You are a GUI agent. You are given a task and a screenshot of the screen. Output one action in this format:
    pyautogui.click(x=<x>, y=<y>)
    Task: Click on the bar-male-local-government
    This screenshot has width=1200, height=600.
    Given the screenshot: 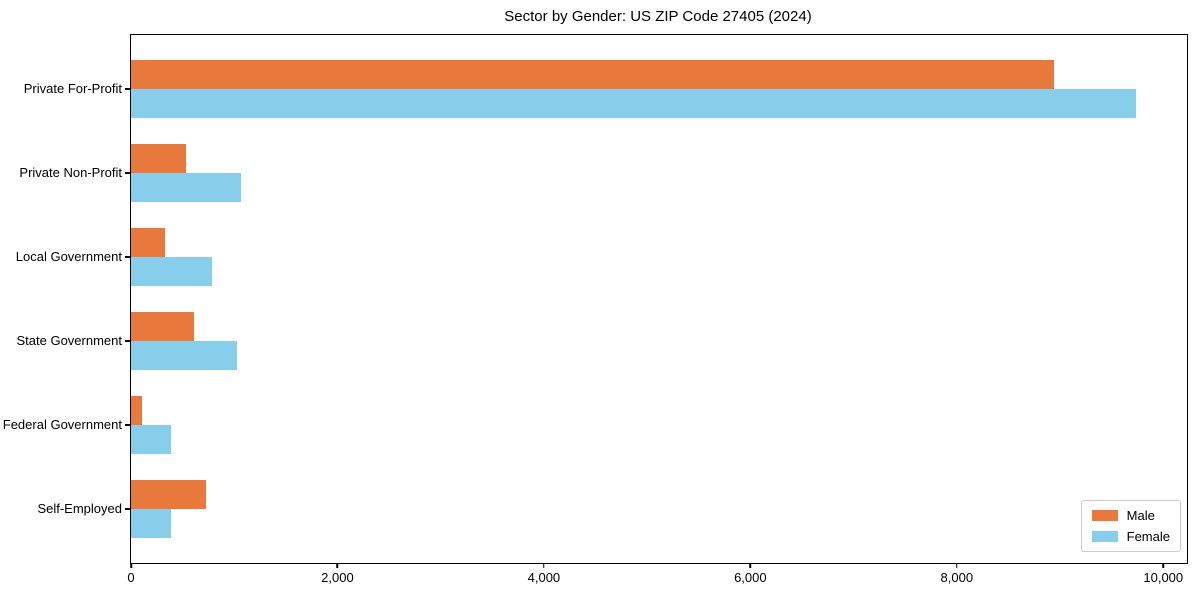 What is the action you would take?
    pyautogui.click(x=148, y=242)
    